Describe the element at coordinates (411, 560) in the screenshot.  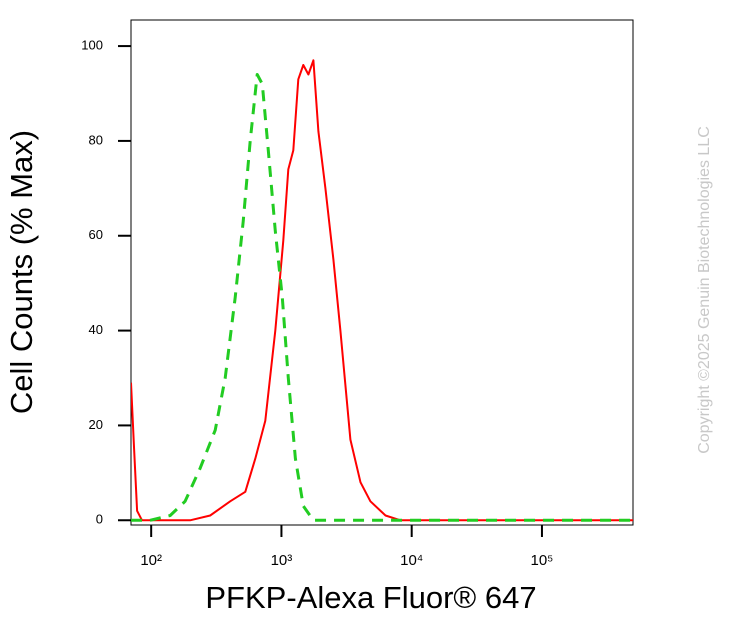
I see `x-tick-label: 10⁴` at that location.